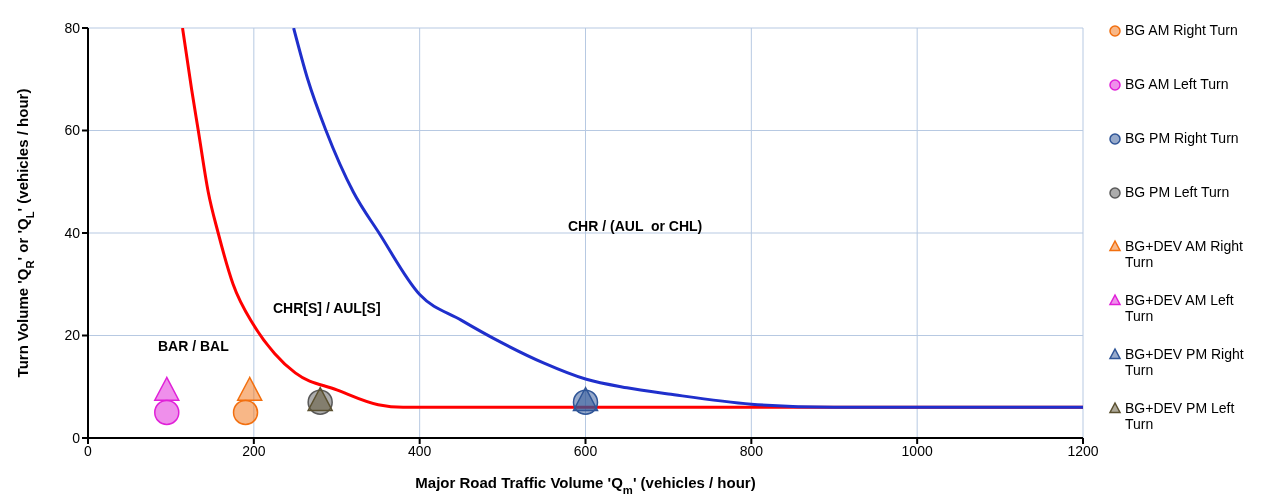 The width and height of the screenshot is (1278, 501). Describe the element at coordinates (1180, 308) in the screenshot. I see `legend-label: BG+DEV AM Left Turn` at that location.